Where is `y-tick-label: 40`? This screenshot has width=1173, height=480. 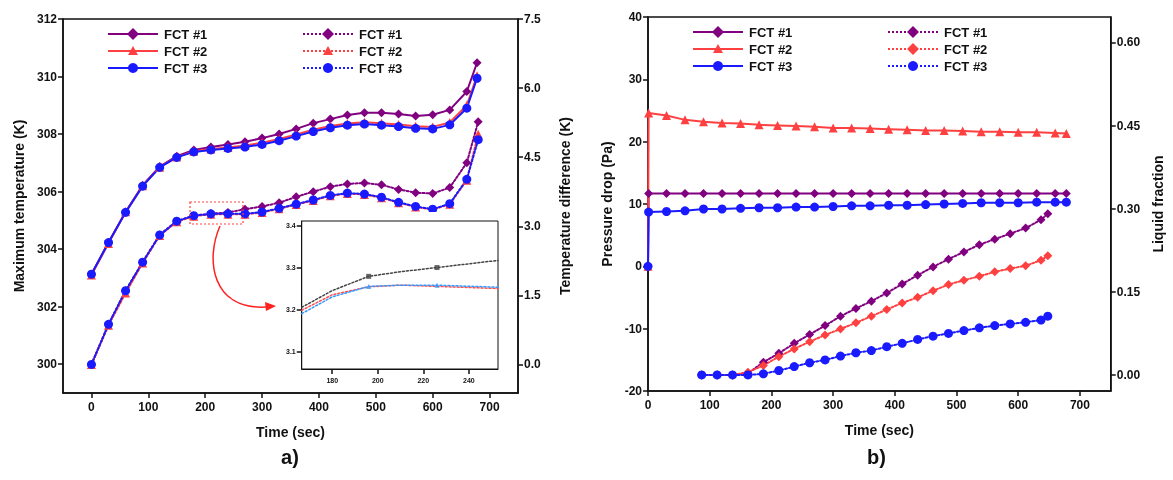 y-tick-label: 40 is located at coordinates (635, 17).